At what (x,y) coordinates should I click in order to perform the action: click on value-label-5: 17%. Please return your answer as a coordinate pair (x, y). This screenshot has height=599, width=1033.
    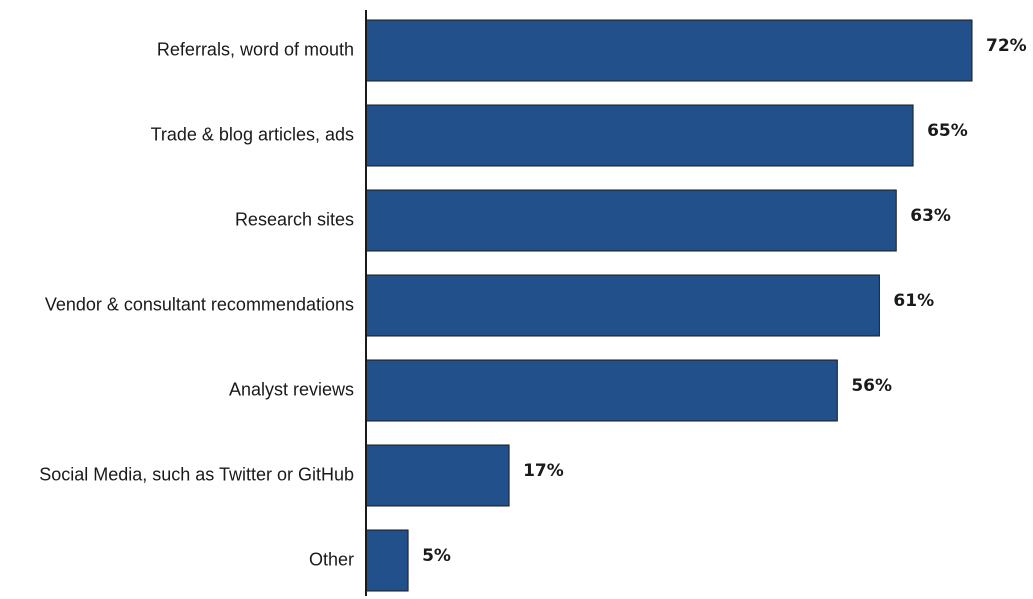
    Looking at the image, I should click on (543, 471).